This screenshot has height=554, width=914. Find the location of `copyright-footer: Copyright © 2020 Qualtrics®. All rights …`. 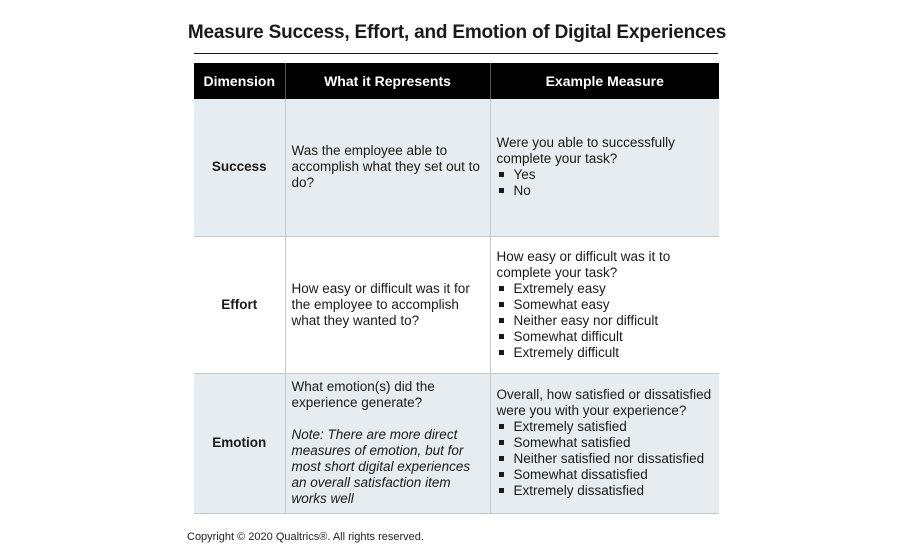

copyright-footer: Copyright © 2020 Qualtrics®. All rights … is located at coordinates (305, 537).